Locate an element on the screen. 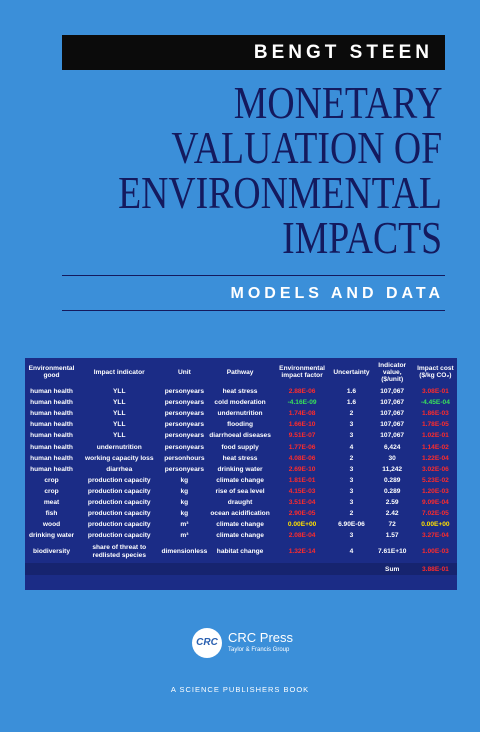 Image resolution: width=480 pixels, height=732 pixels. table-cell: working capacity loss is located at coordinates (119, 458).